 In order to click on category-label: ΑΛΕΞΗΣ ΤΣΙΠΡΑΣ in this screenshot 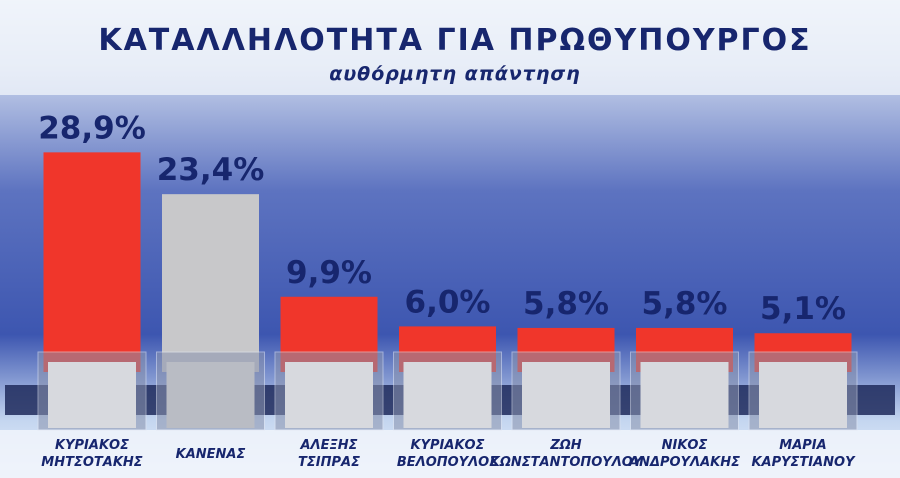, I will do `click(329, 454)`.